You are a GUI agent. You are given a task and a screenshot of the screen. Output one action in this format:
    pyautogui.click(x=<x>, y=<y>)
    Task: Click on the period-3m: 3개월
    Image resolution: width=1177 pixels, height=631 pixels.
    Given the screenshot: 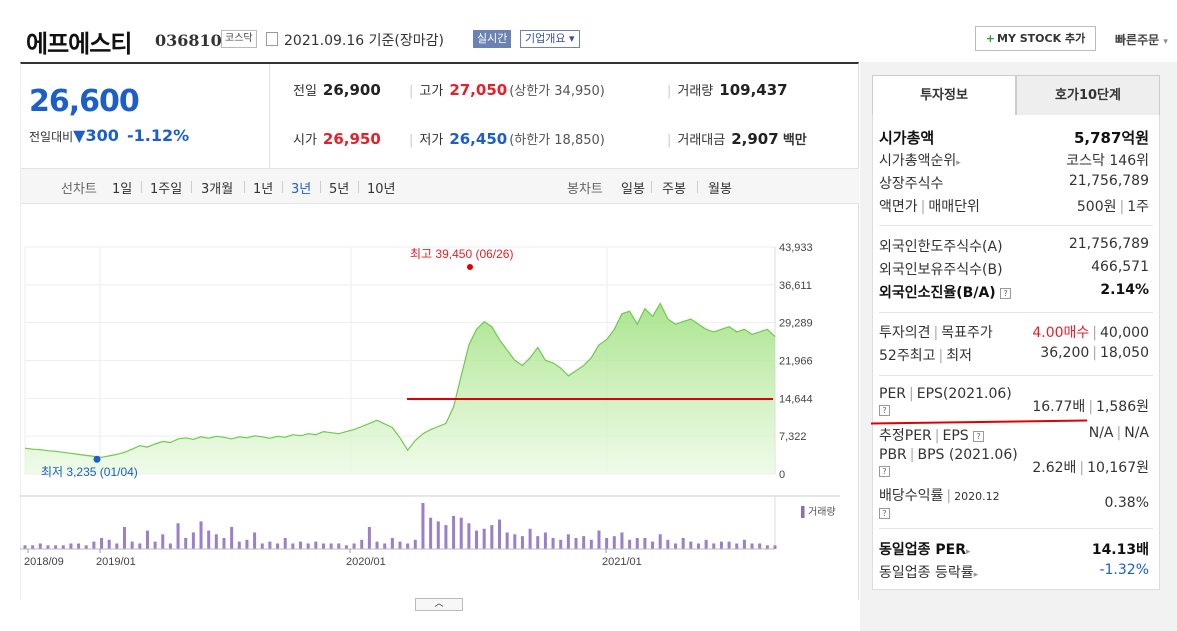 What is the action you would take?
    pyautogui.click(x=217, y=189)
    